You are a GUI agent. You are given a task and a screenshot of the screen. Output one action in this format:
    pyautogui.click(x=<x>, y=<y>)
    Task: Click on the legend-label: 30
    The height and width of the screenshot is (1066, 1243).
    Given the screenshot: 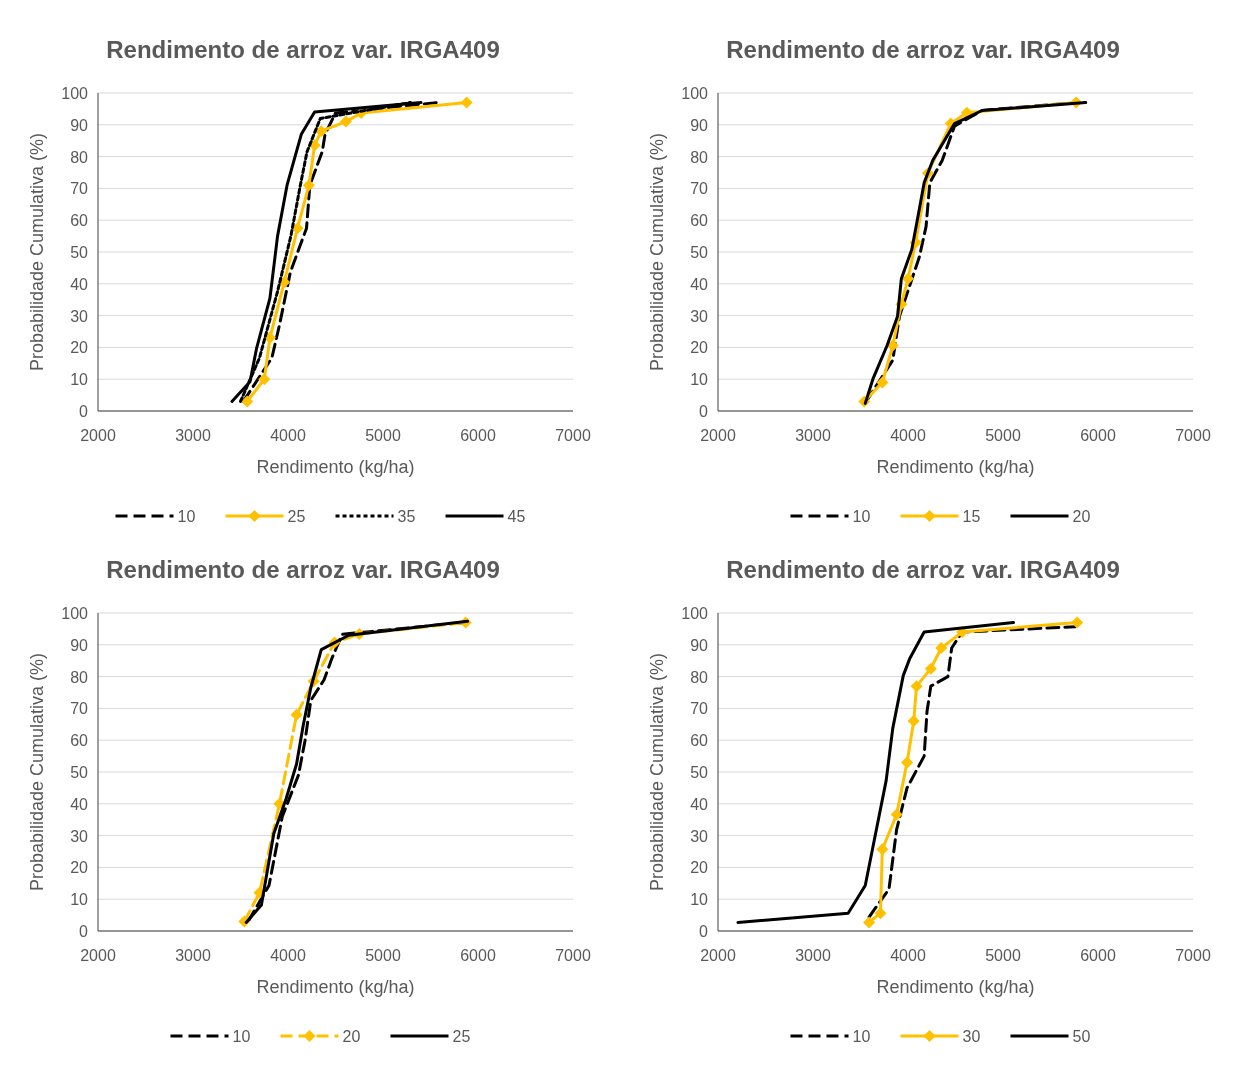 What is the action you would take?
    pyautogui.click(x=971, y=1036)
    